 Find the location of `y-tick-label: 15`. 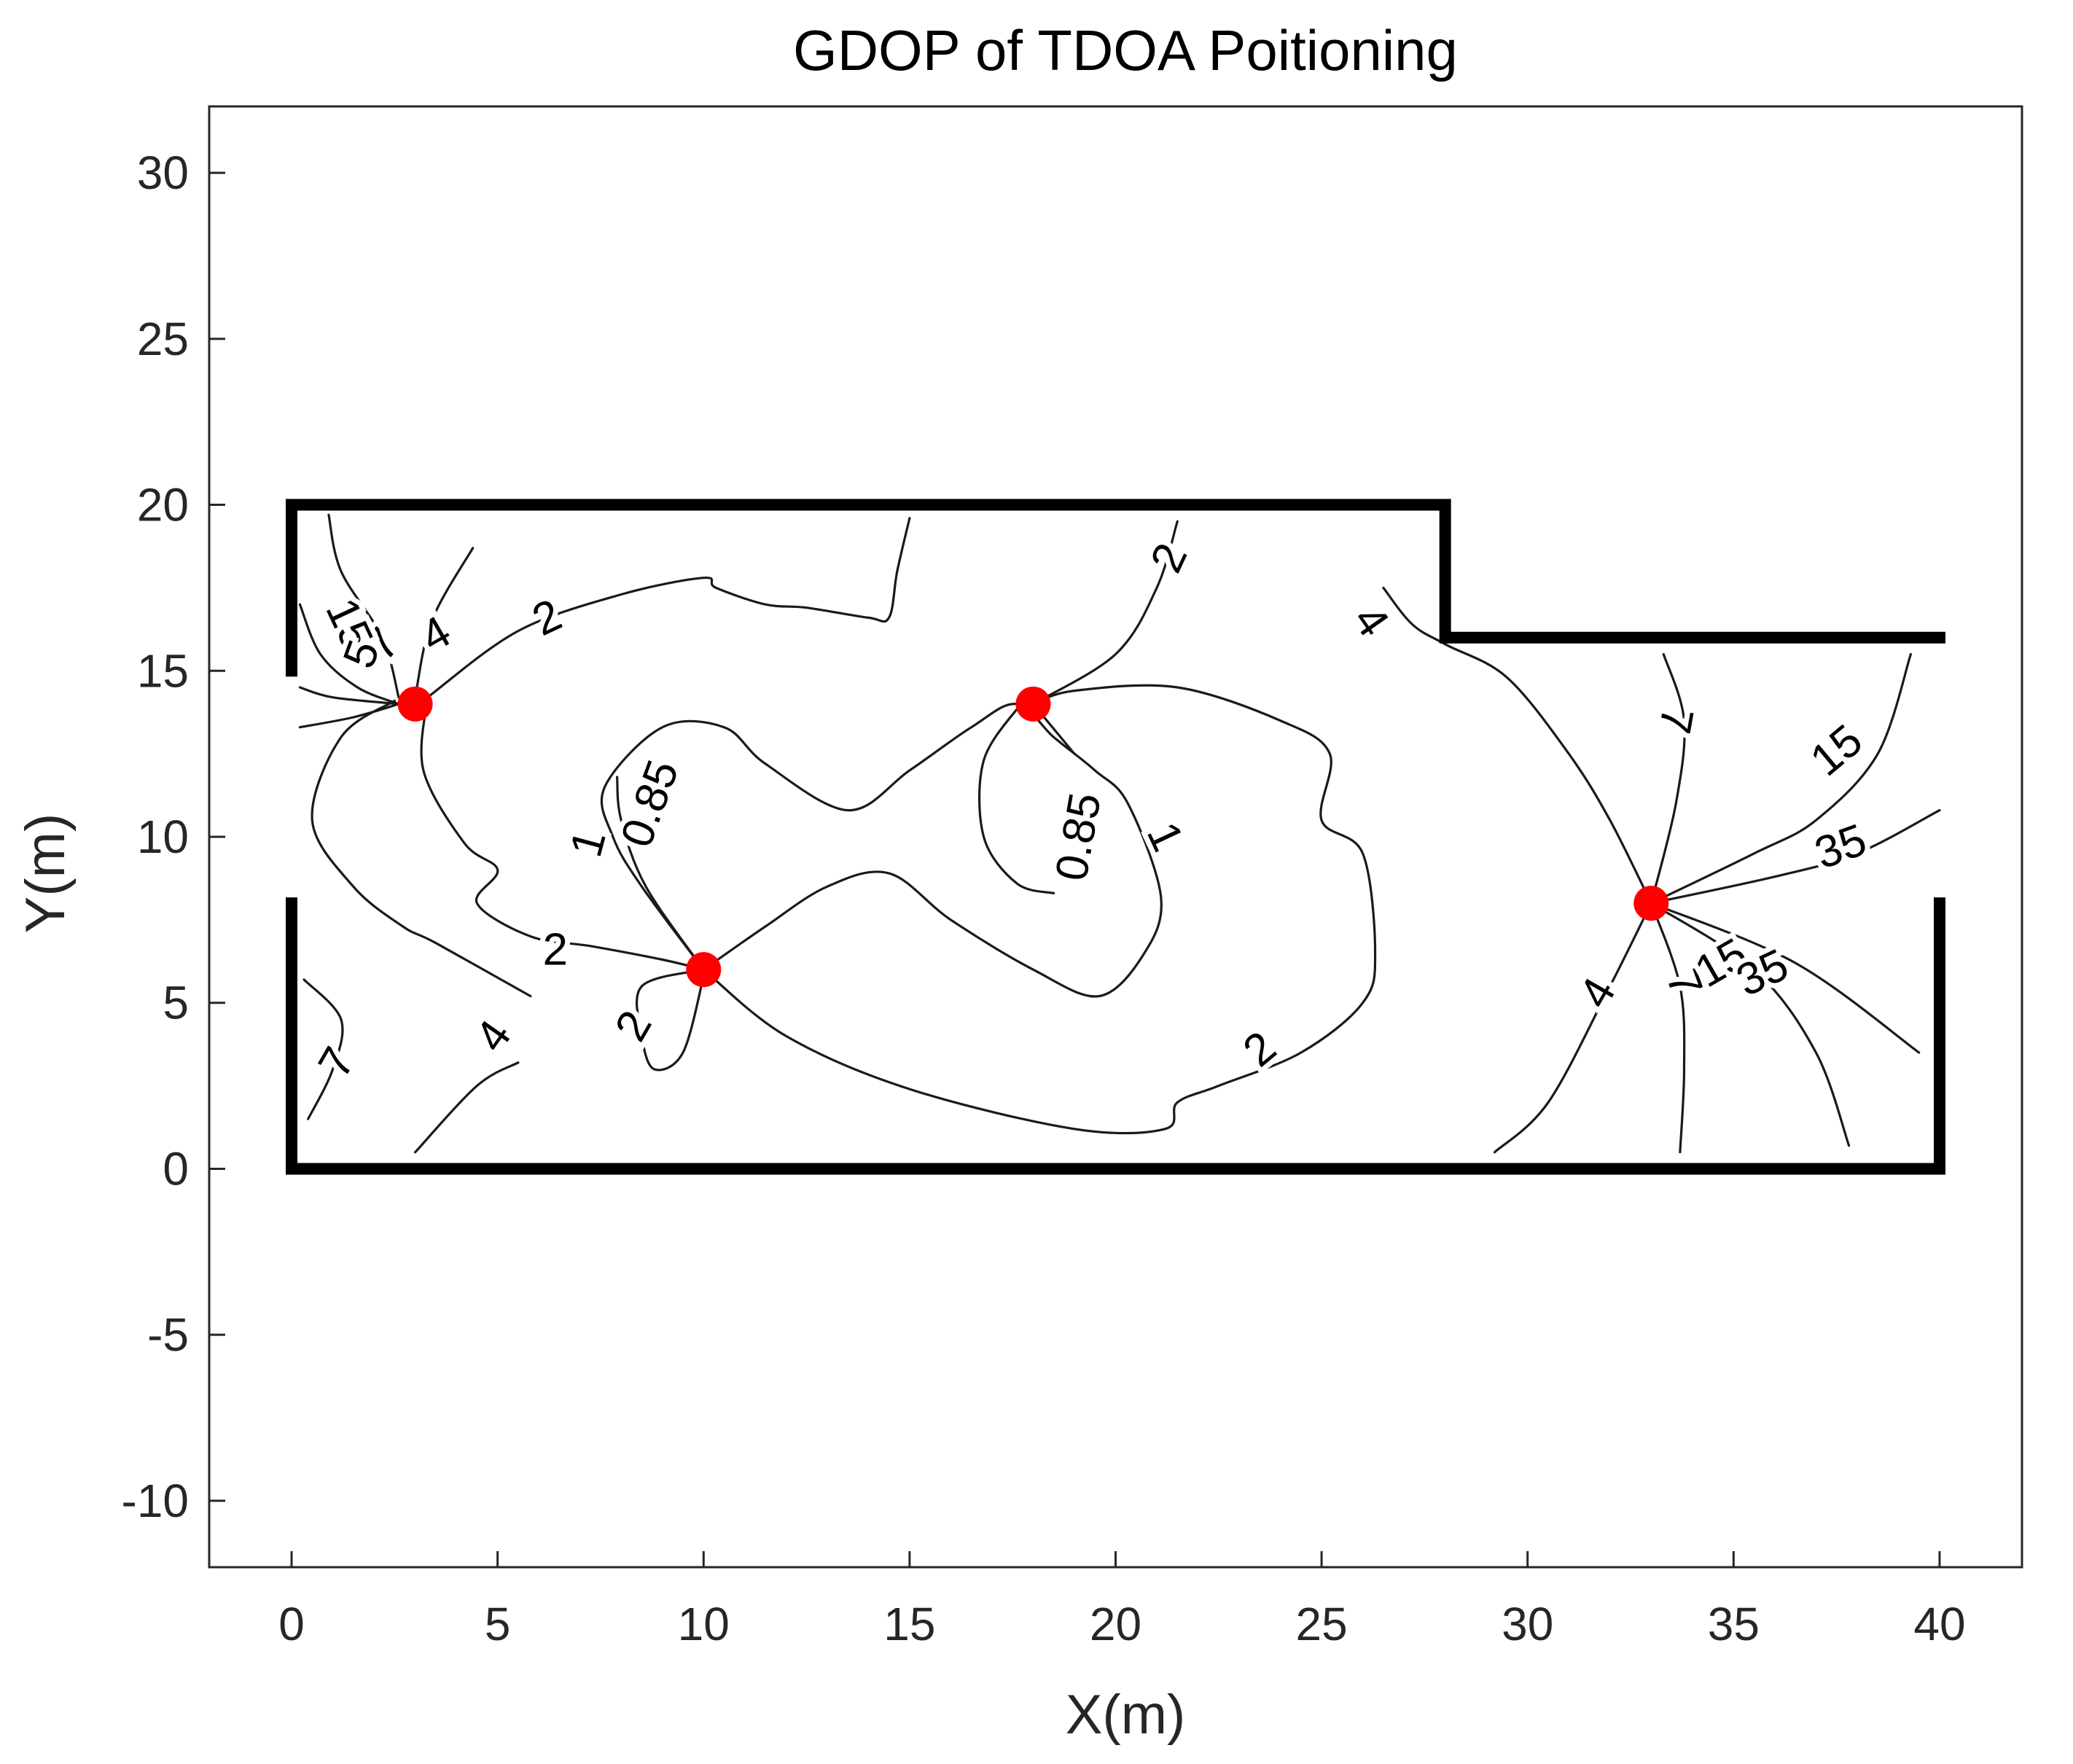

y-tick-label: 15 is located at coordinates (163, 670).